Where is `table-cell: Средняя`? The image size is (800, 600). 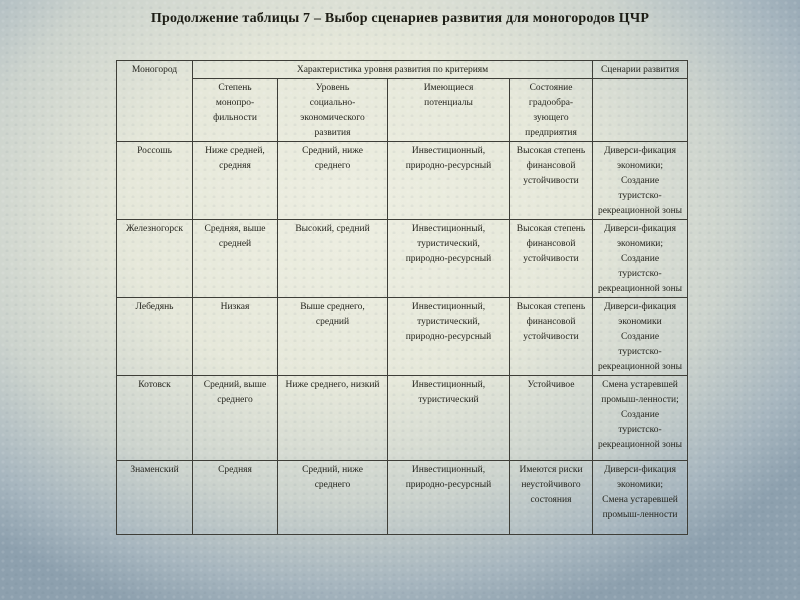 table-cell: Средняя is located at coordinates (235, 497).